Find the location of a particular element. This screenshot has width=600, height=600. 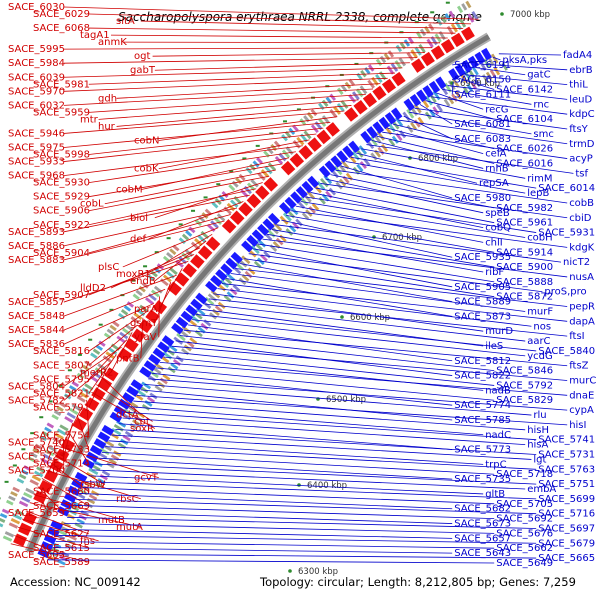

right-gene-label: SACE_5873 is located at coordinates (482, 316).